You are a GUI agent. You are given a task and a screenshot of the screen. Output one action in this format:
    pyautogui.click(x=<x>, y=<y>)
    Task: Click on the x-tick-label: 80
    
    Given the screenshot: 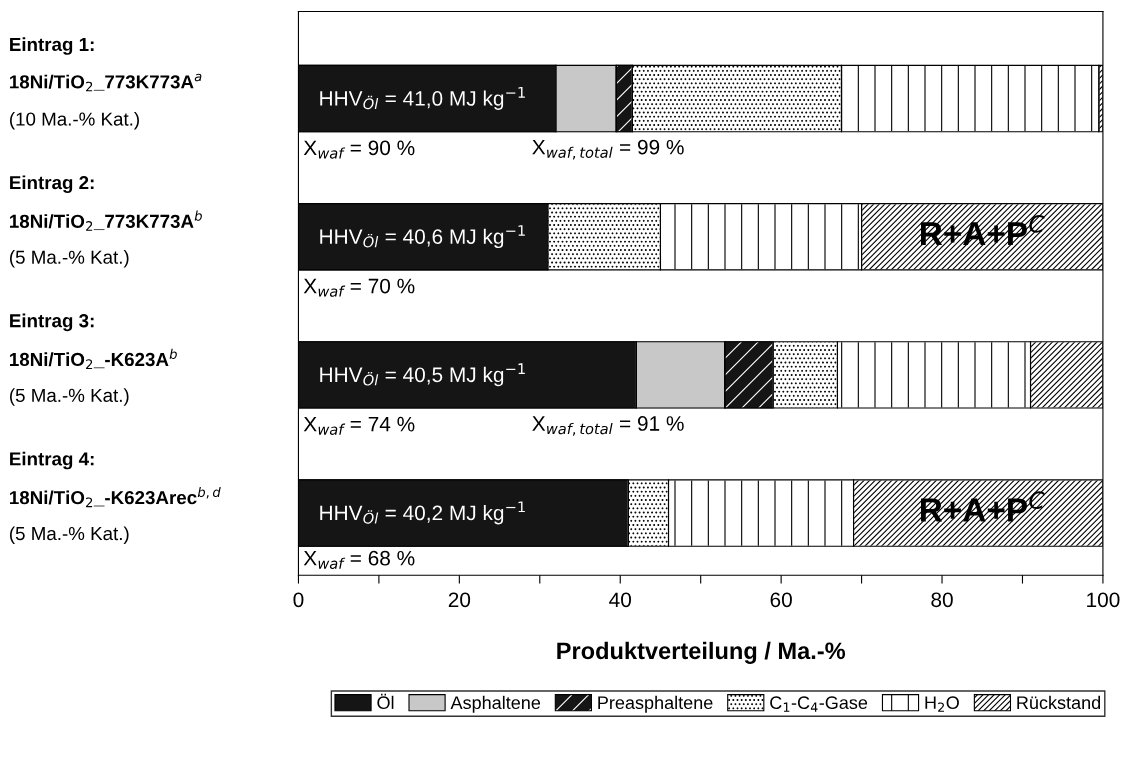 What is the action you would take?
    pyautogui.click(x=942, y=600)
    